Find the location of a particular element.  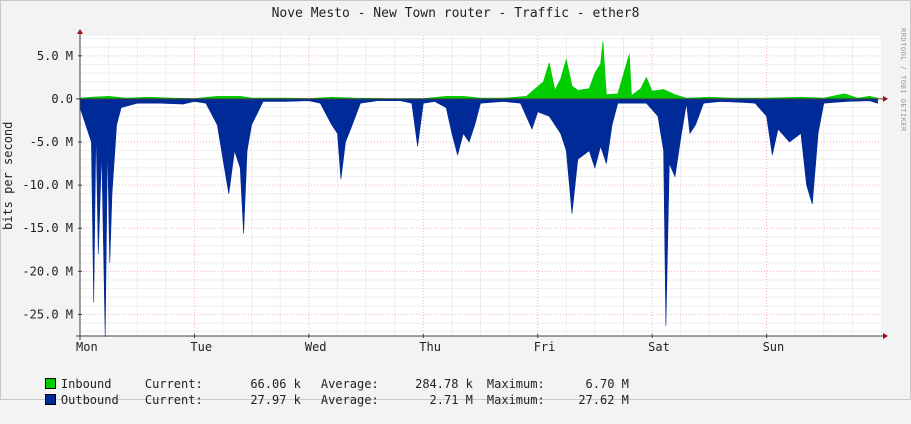

y-tick-label: 0.0 is located at coordinates (62, 99).